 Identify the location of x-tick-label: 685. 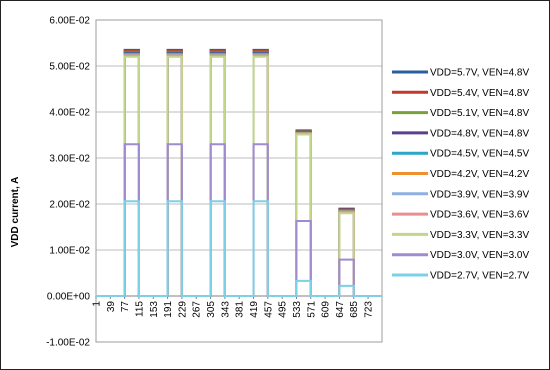
(354, 309).